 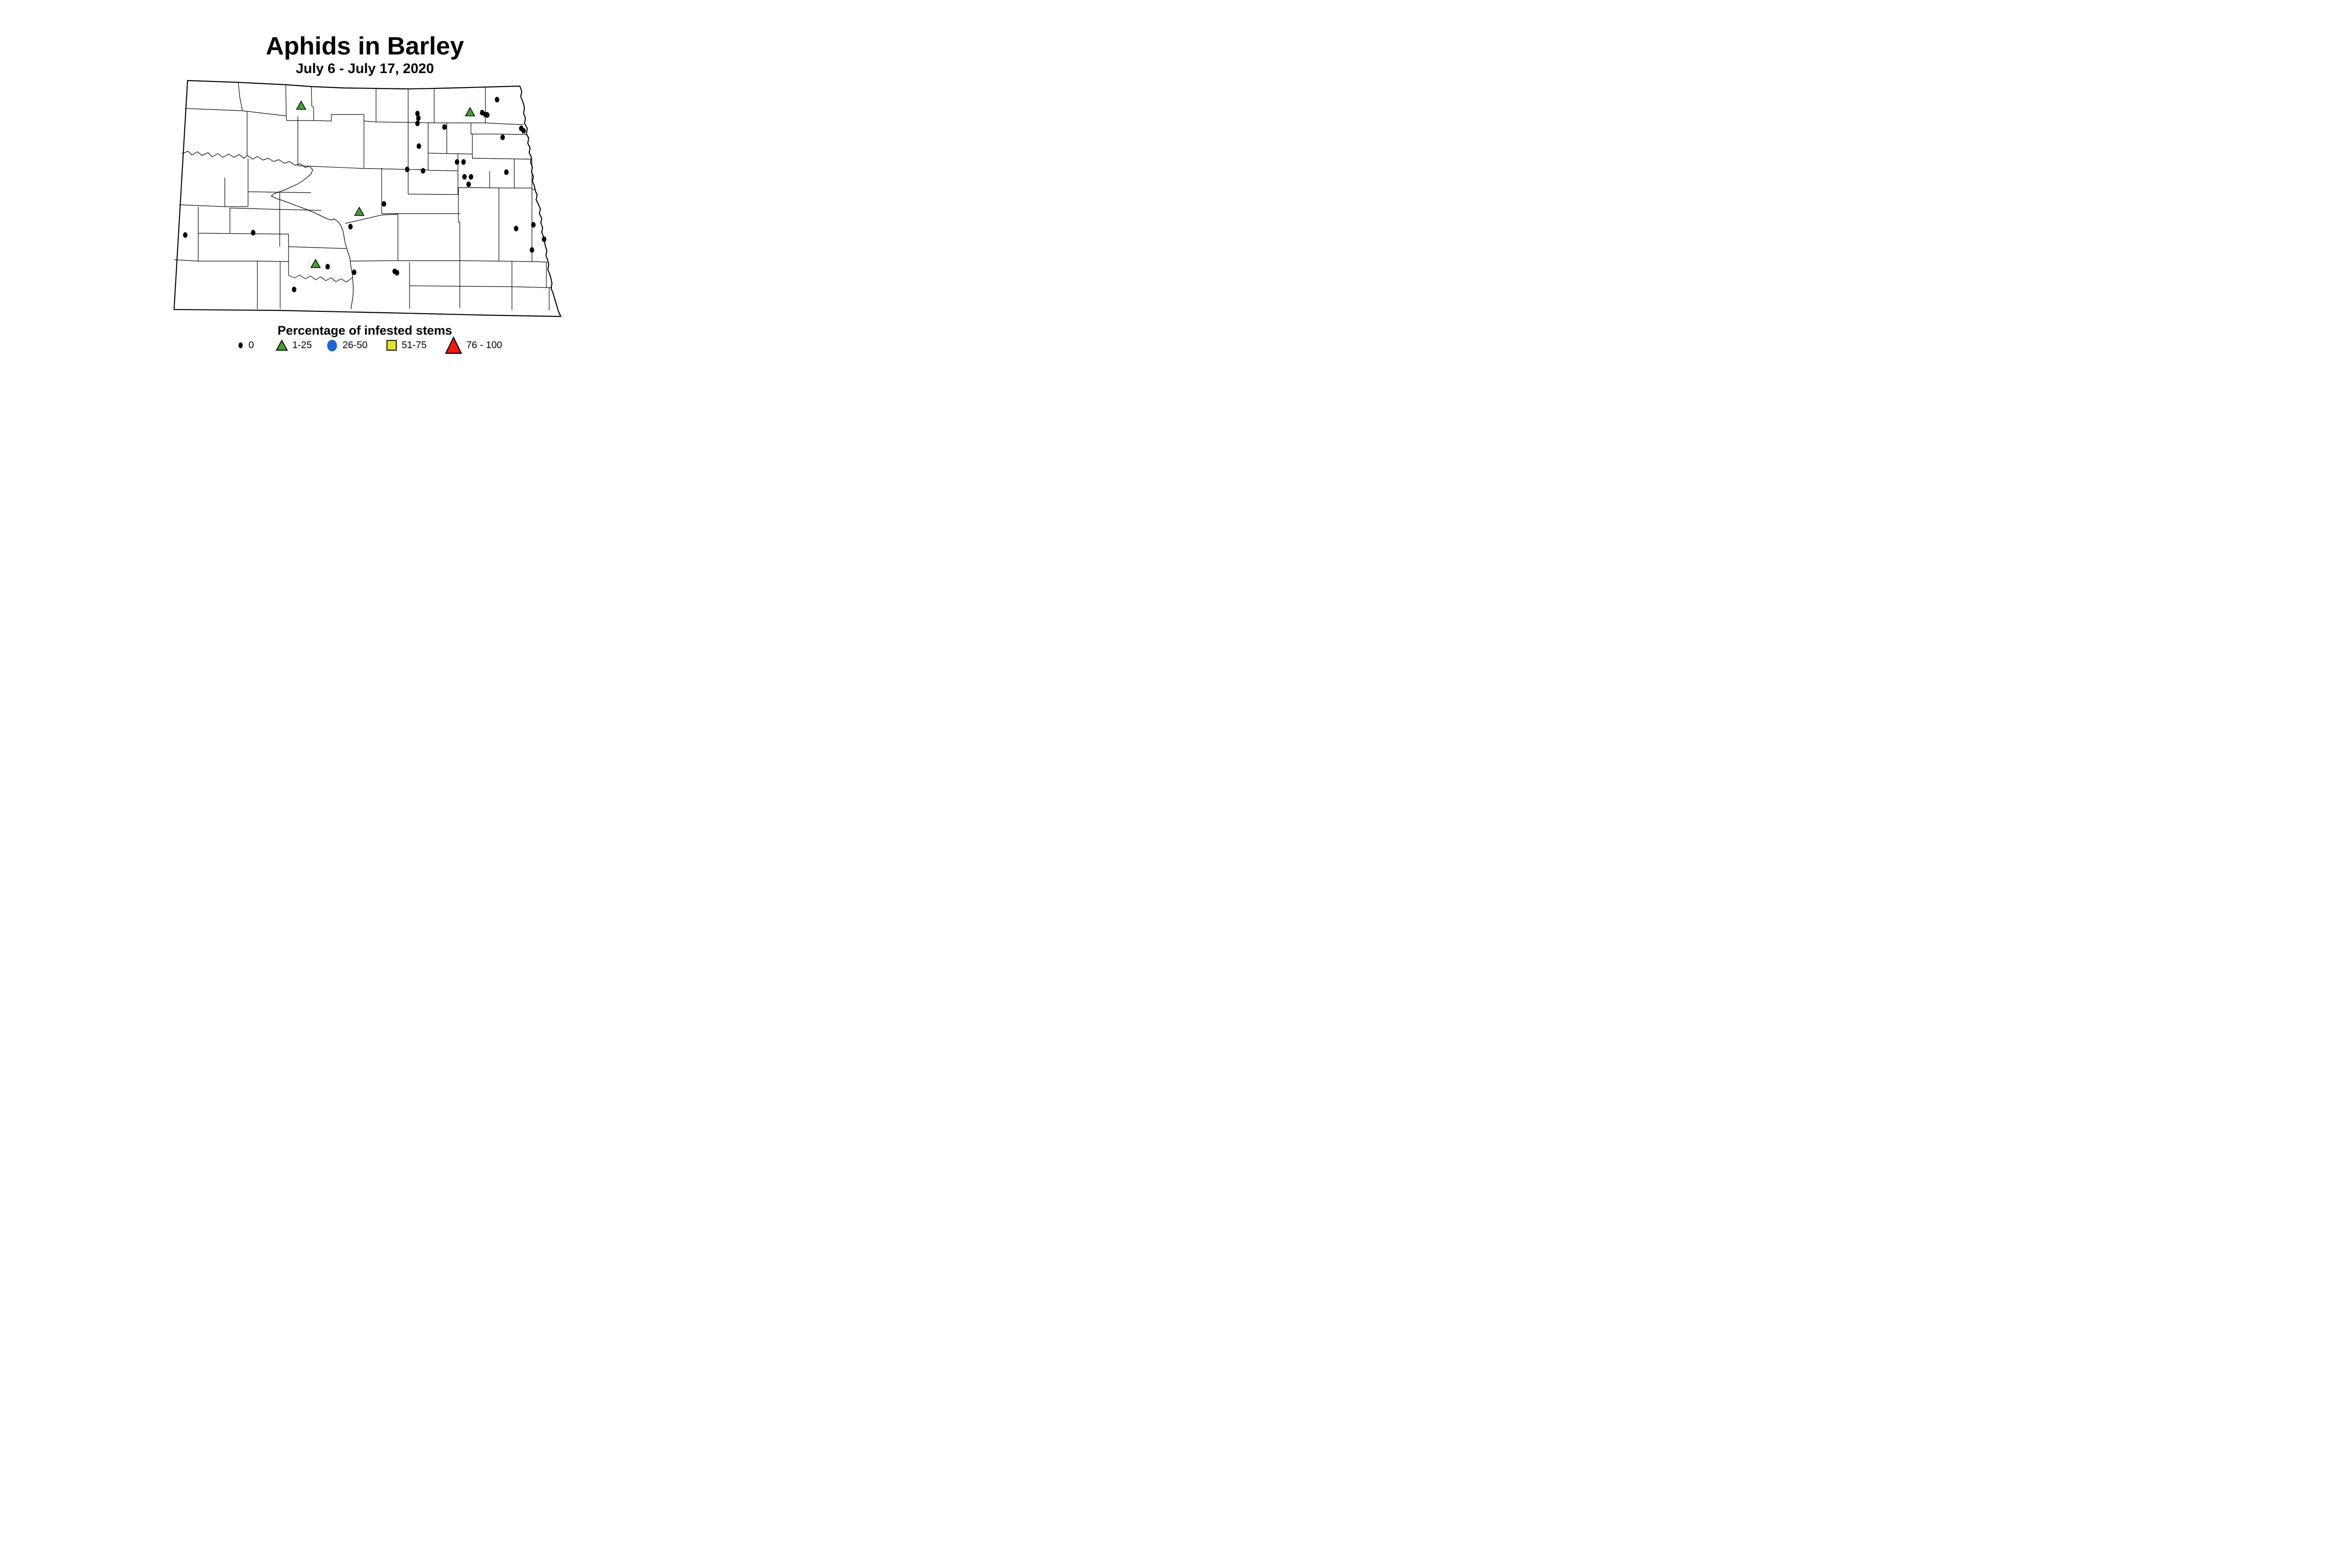 I want to click on legend-item-label: 26-50, so click(x=355, y=345).